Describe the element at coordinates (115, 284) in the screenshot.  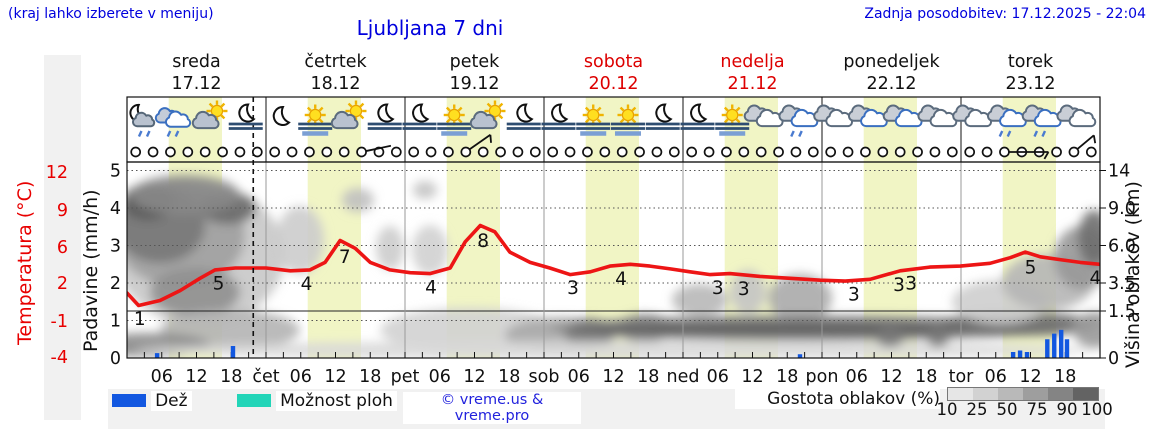
I see `precipitation-tick-label: 2` at that location.